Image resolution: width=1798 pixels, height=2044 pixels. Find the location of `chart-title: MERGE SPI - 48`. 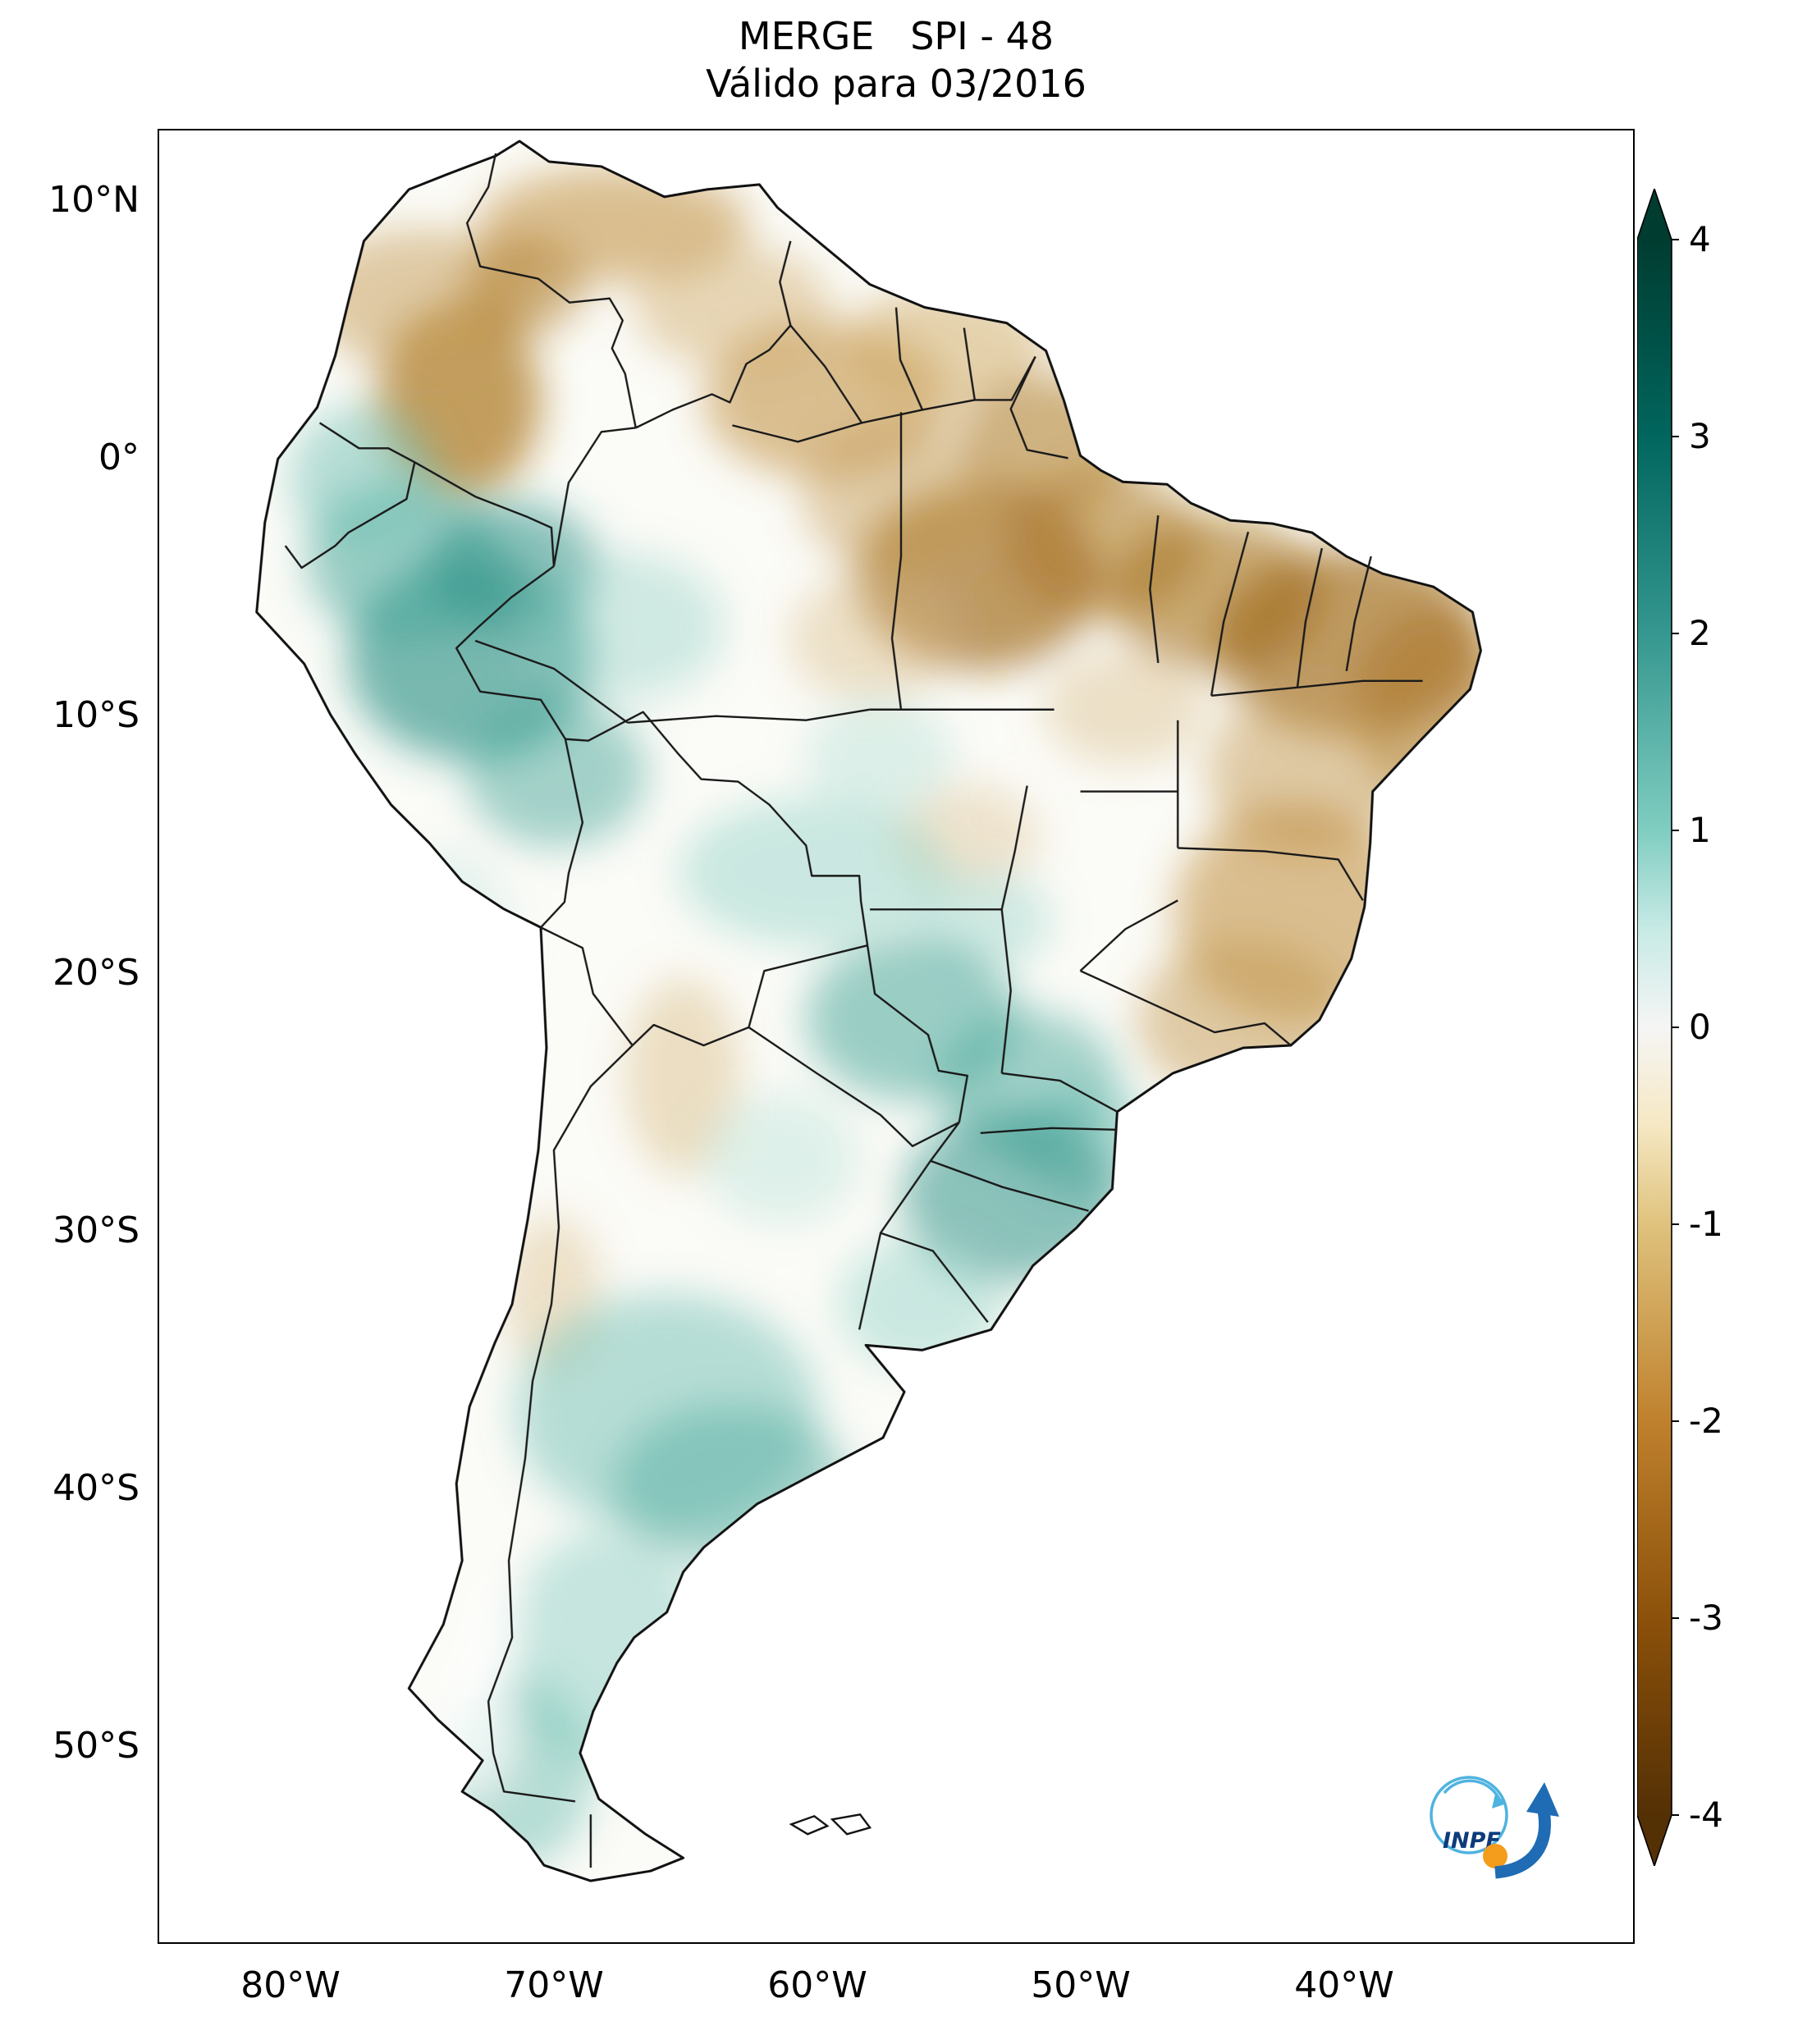

chart-title: MERGE SPI - 48 is located at coordinates (896, 36).